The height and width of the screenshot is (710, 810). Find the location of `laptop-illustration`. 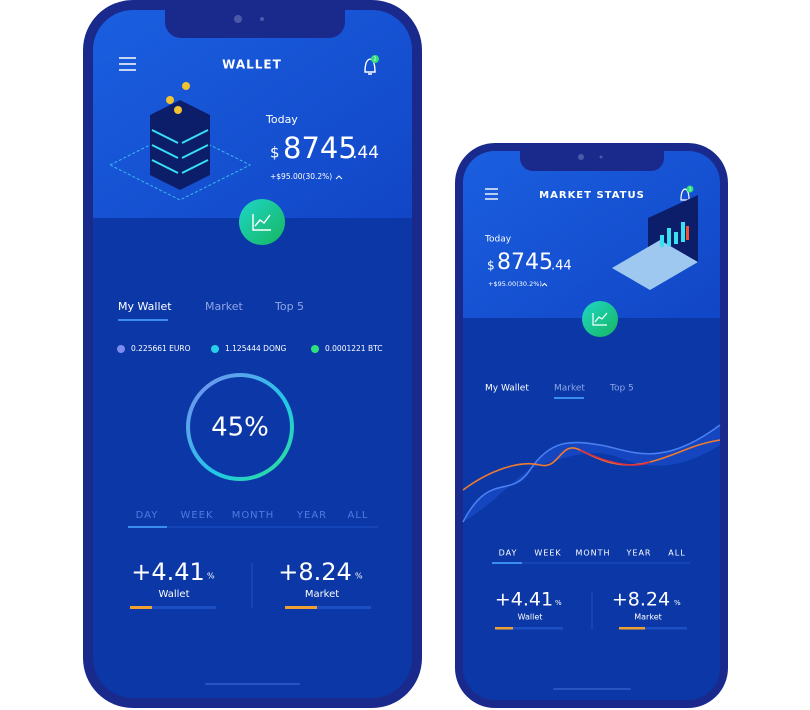

laptop-illustration is located at coordinates (655, 242).